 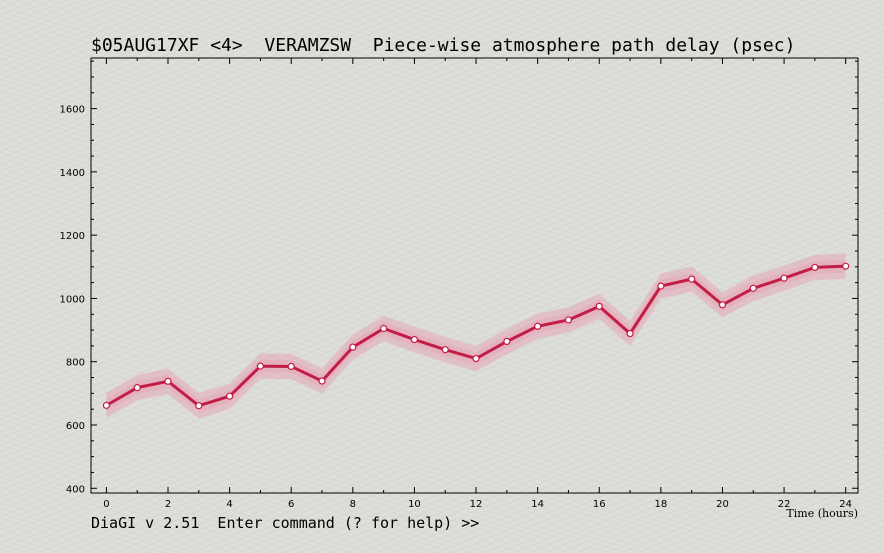 I want to click on x-tick-label: 0, so click(x=106, y=504).